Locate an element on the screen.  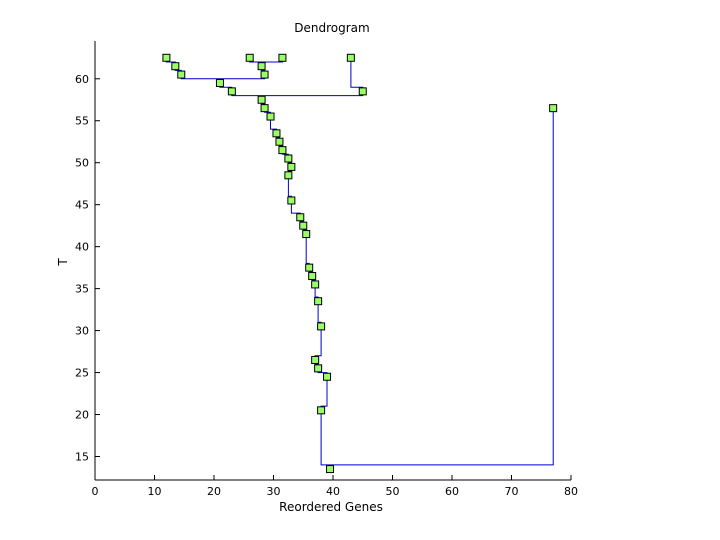
x-axis-ticks: 0 10 20 30 40 50 60 70 80 is located at coordinates (335, 486).